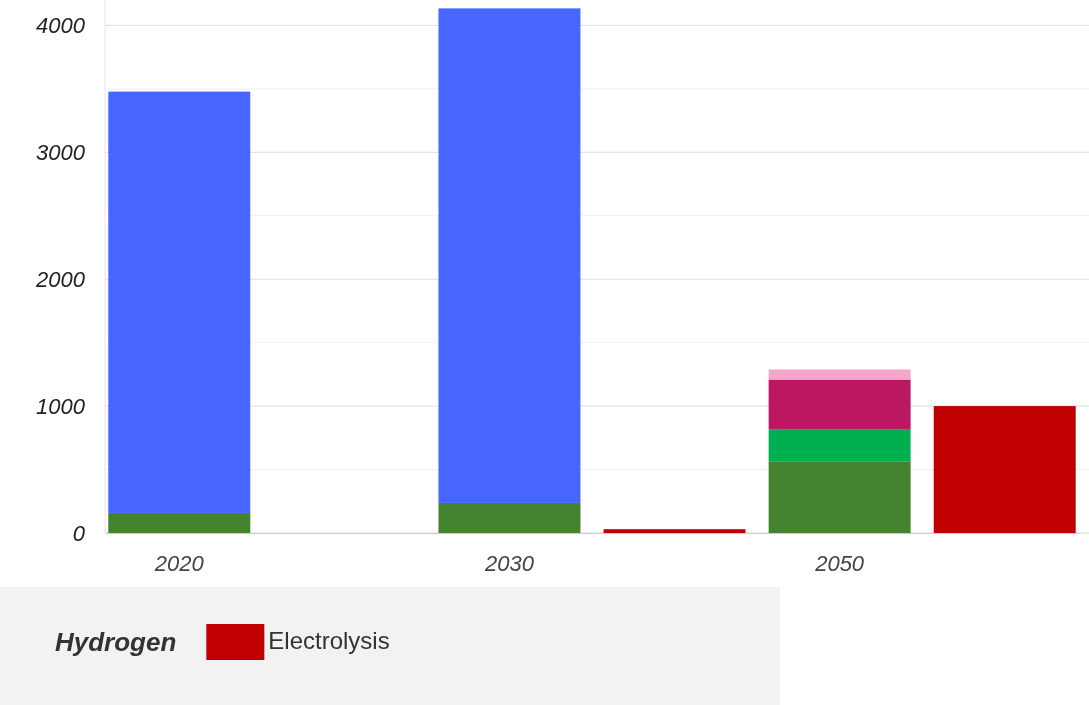  Describe the element at coordinates (61, 152) in the screenshot. I see `y-tick-label: 3000` at that location.